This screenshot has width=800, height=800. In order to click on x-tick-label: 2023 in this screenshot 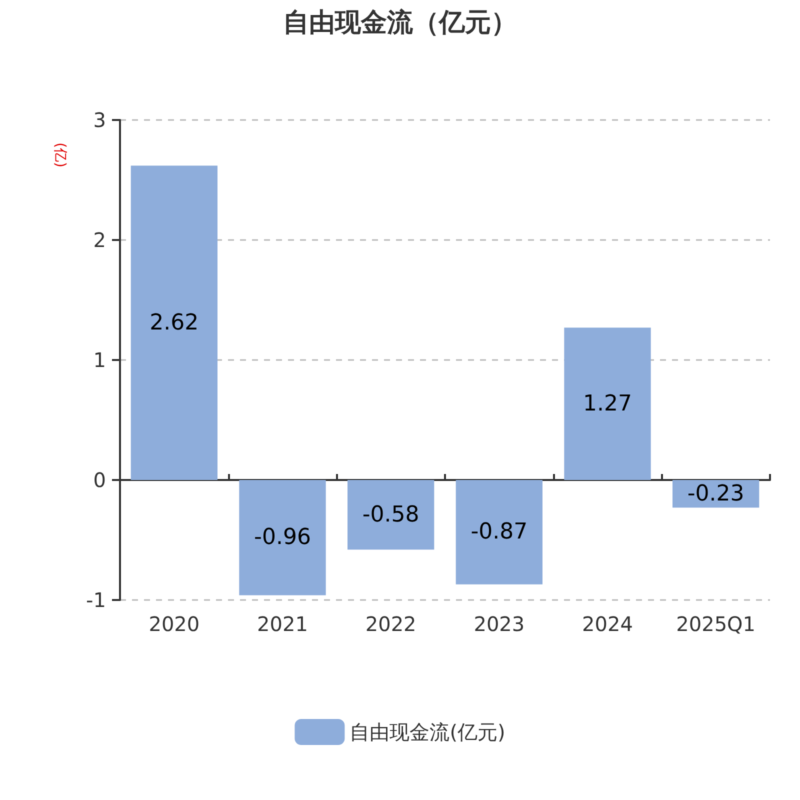, I will do `click(499, 624)`.